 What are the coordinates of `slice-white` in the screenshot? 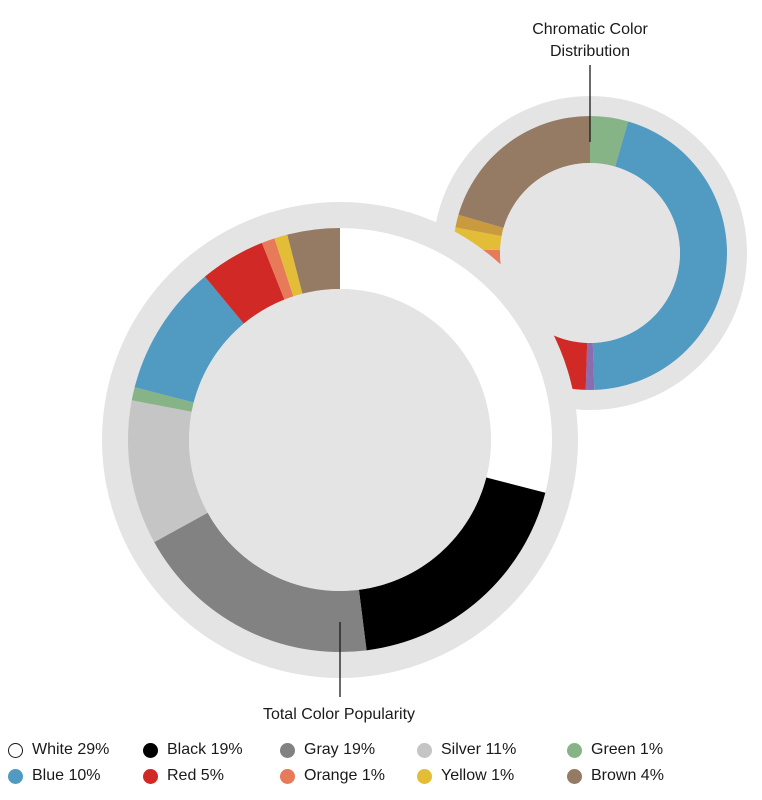 It's located at (446, 360).